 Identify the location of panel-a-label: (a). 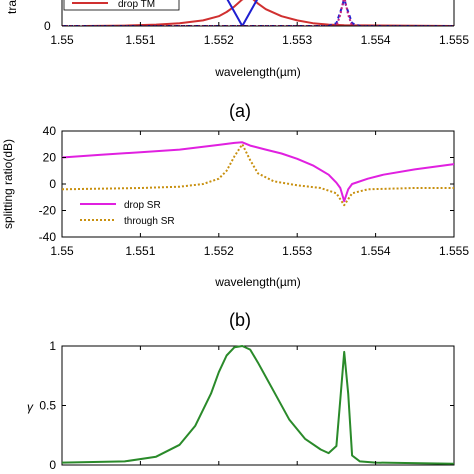
(240, 111).